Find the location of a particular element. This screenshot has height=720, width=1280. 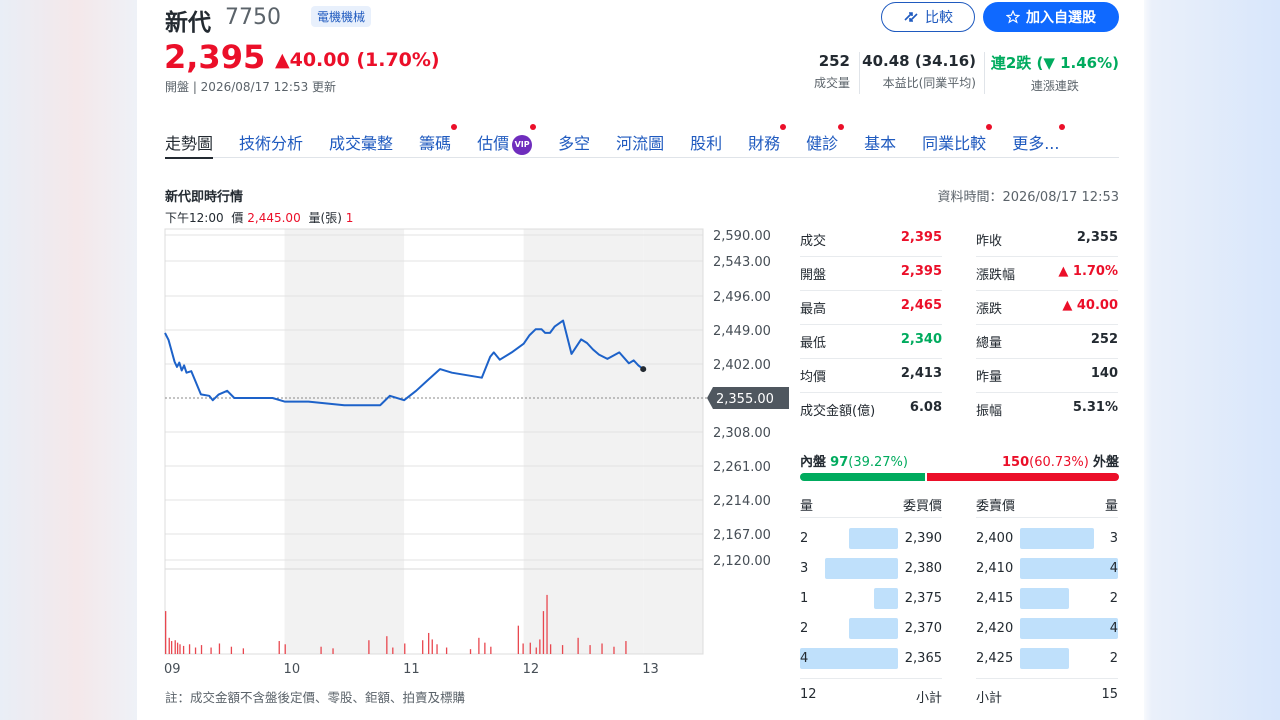

bid-price: 2,375 is located at coordinates (923, 598).